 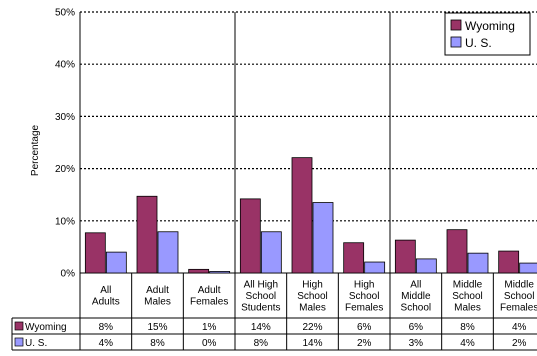 What do you see at coordinates (312, 327) in the screenshot?
I see `table-cell: 22%` at bounding box center [312, 327].